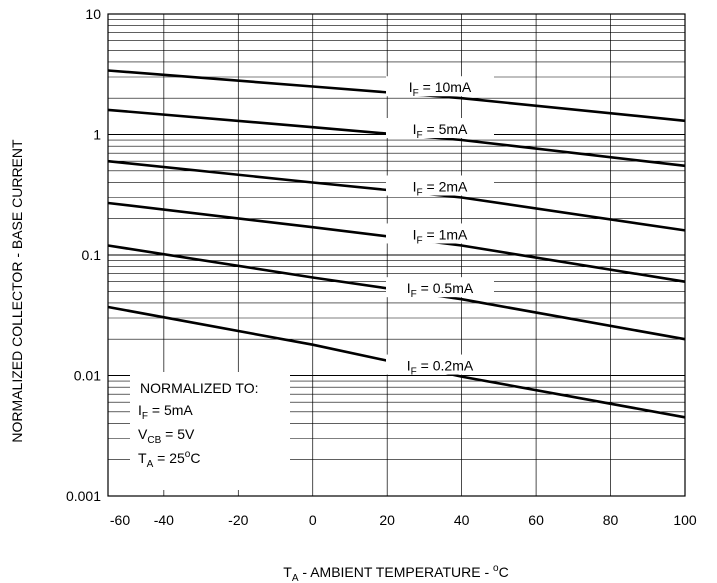 The image size is (717, 583). What do you see at coordinates (440, 131) in the screenshot?
I see `curve-label: IF = 5mA` at bounding box center [440, 131].